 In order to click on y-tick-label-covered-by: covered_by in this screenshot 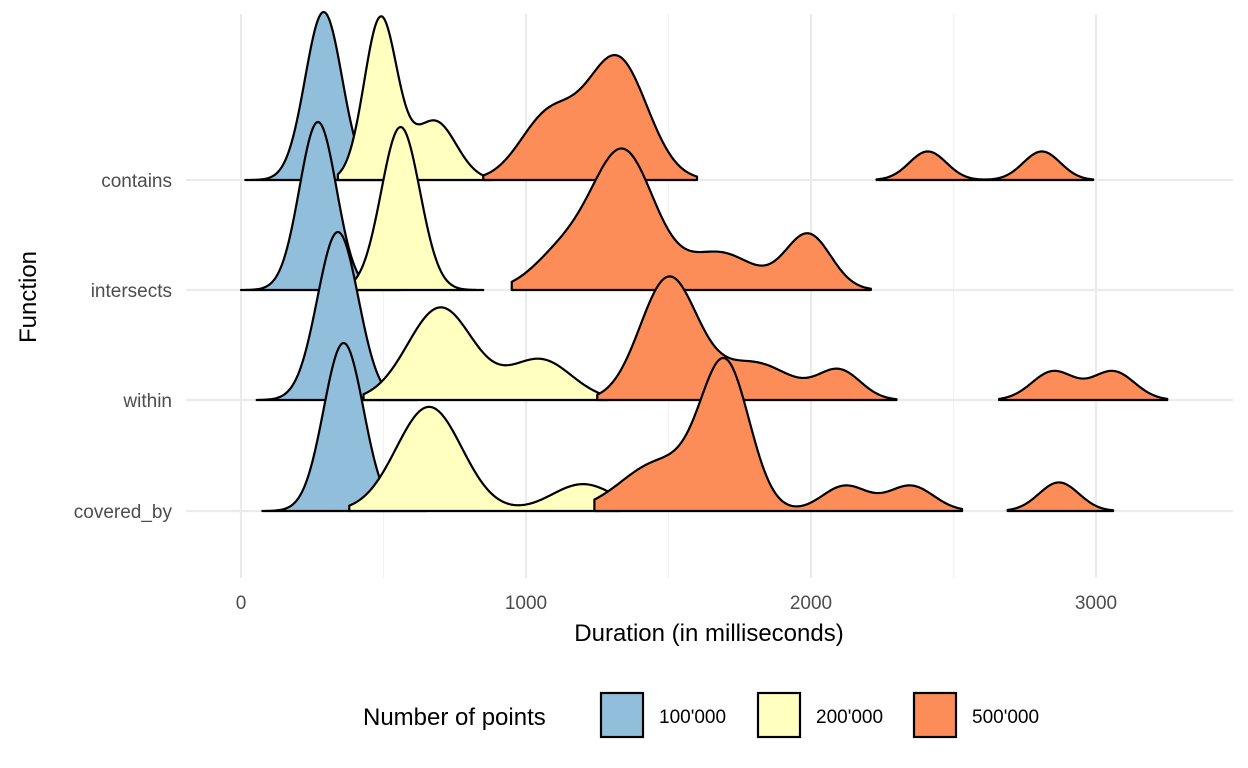, I will do `click(123, 512)`.